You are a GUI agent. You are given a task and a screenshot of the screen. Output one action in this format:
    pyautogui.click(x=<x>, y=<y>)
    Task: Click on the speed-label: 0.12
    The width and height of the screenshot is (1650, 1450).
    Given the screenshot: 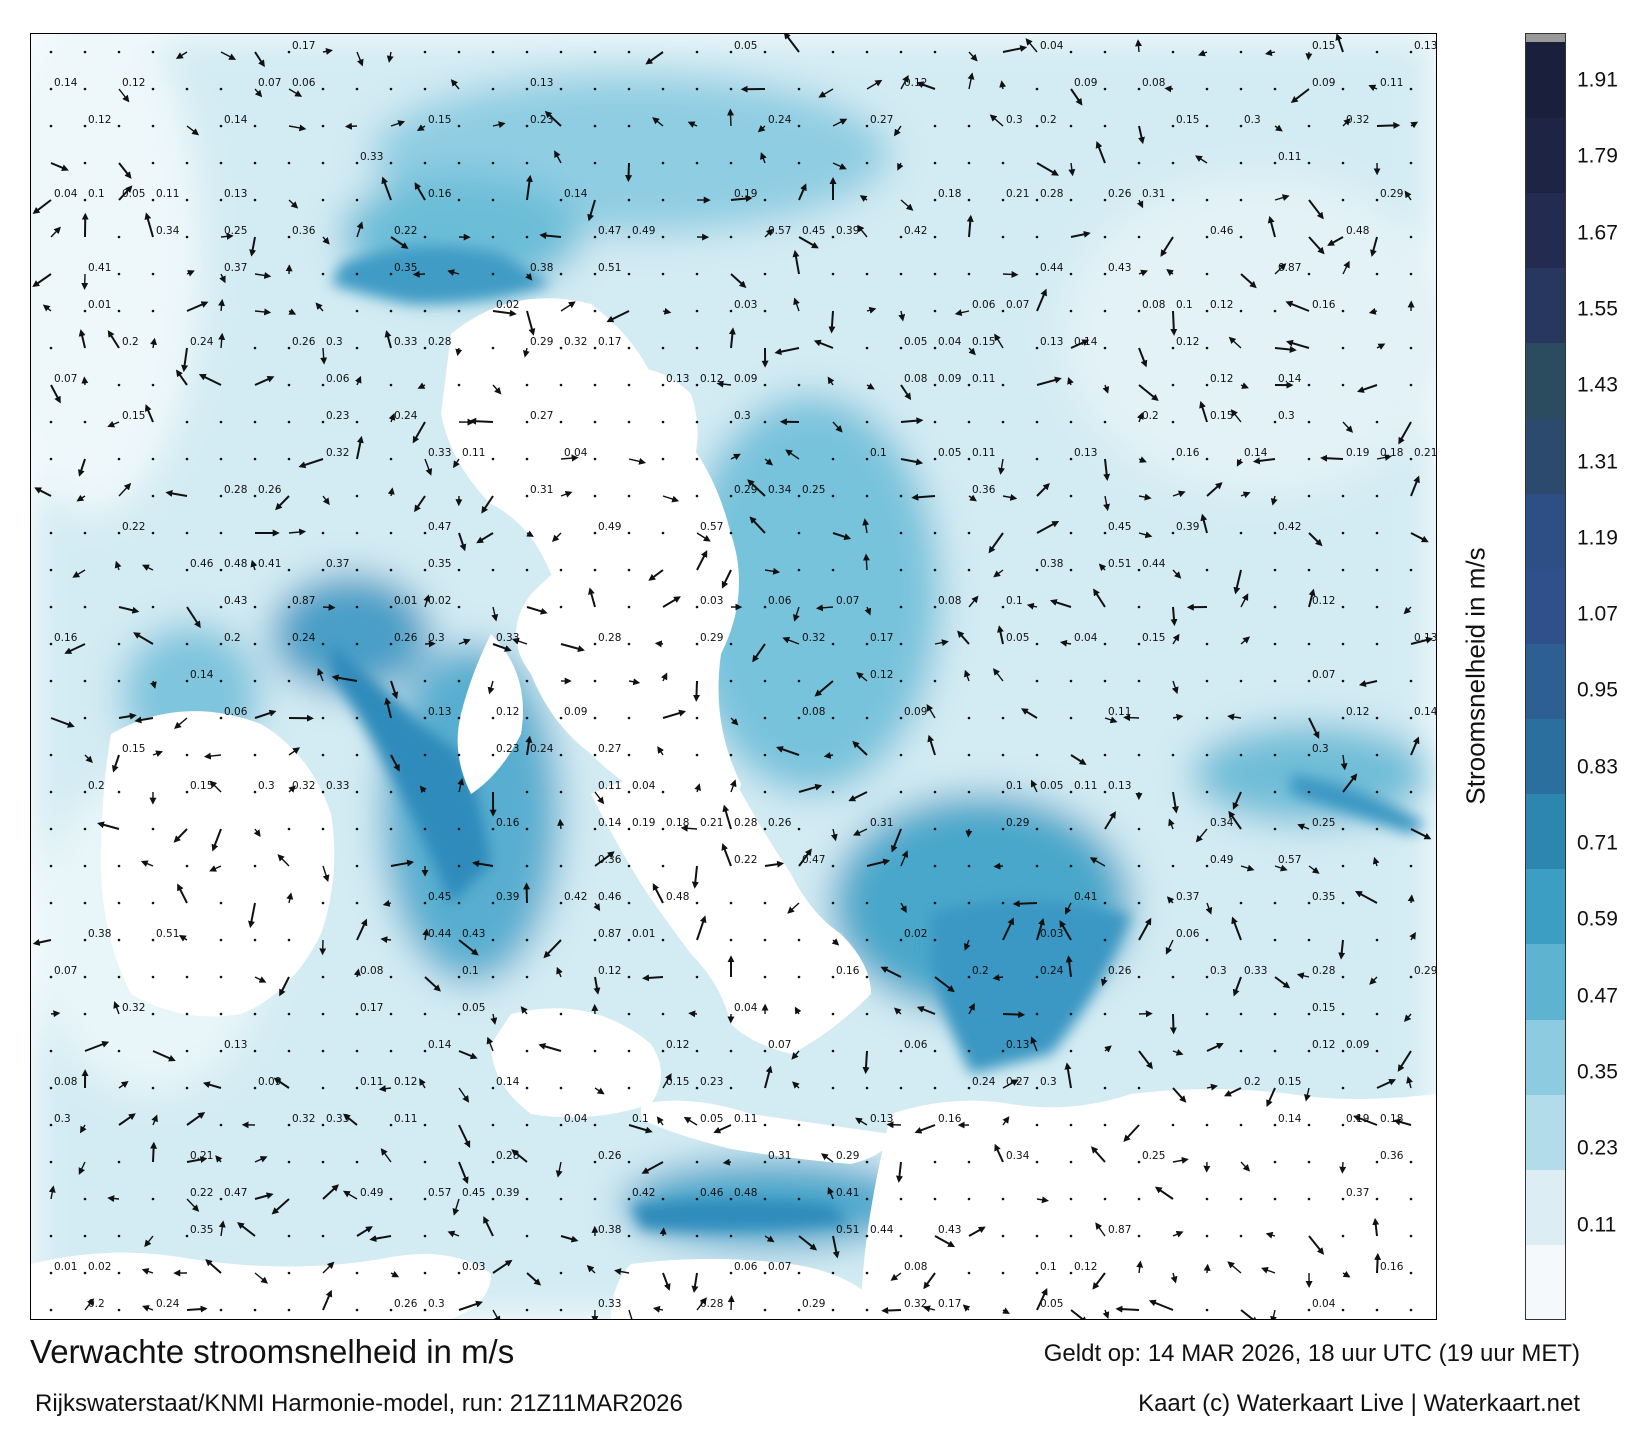 What is the action you would take?
    pyautogui.click(x=1357, y=712)
    